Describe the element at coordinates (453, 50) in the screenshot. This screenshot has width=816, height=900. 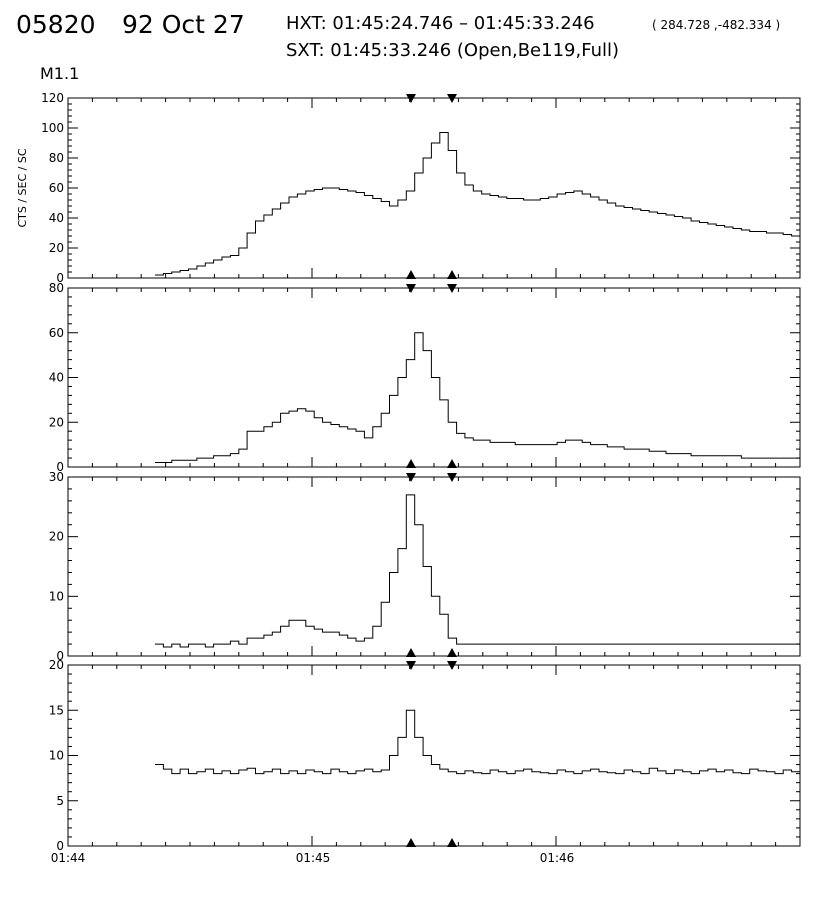
I see `sxt-info: SXT: 01:45:33.246 (Open,Be119,Full)` at that location.